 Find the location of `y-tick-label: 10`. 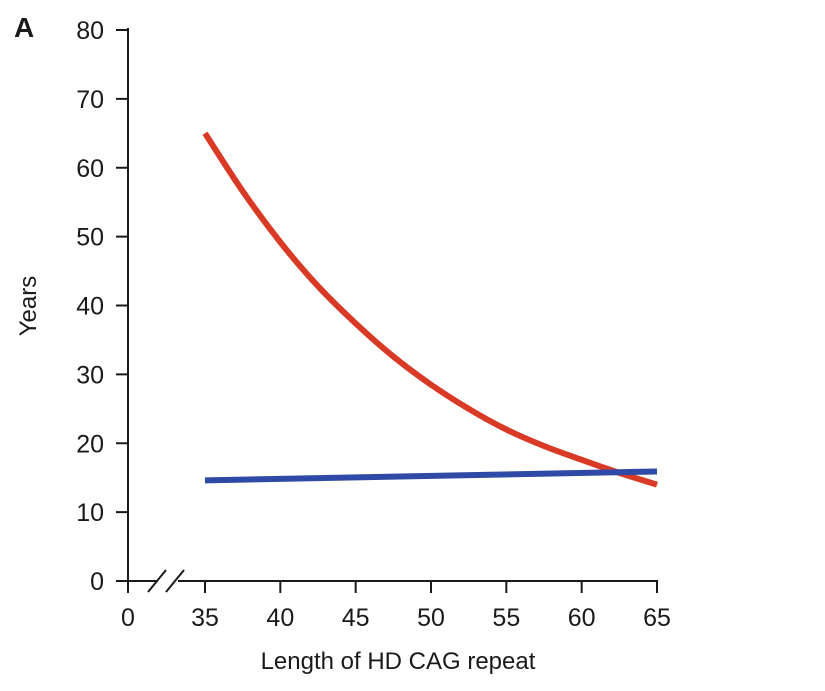

y-tick-label: 10 is located at coordinates (90, 513).